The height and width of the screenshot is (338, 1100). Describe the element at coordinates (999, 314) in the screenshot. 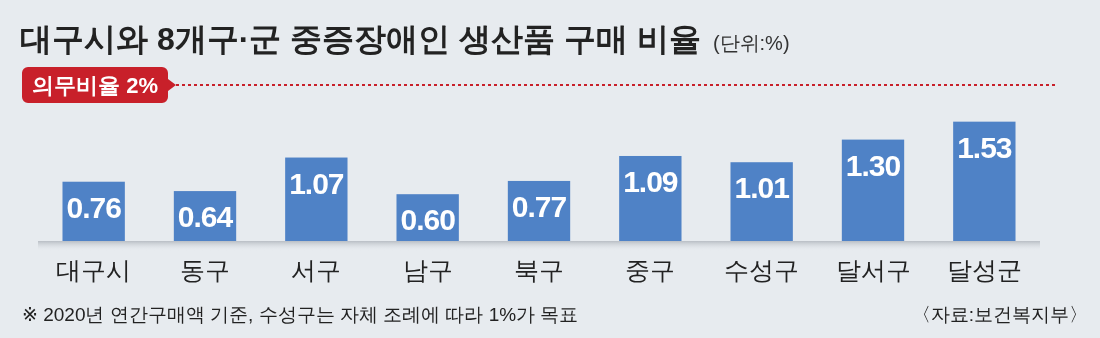

I see `text: 〈자료:보건복지부〉` at that location.